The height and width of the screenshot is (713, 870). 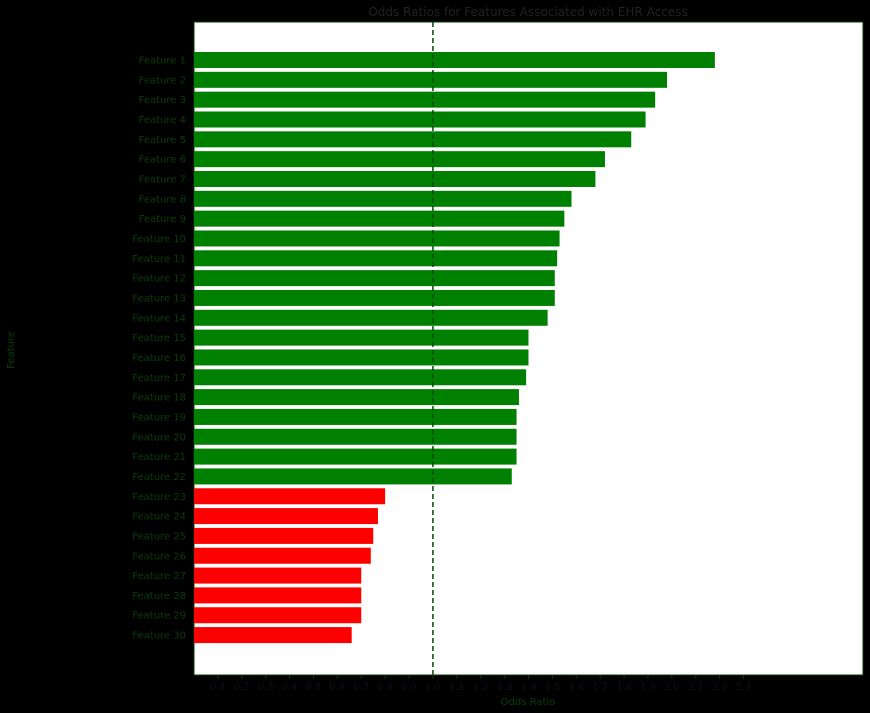 I want to click on category-label-5: Feature 5, so click(x=162, y=140).